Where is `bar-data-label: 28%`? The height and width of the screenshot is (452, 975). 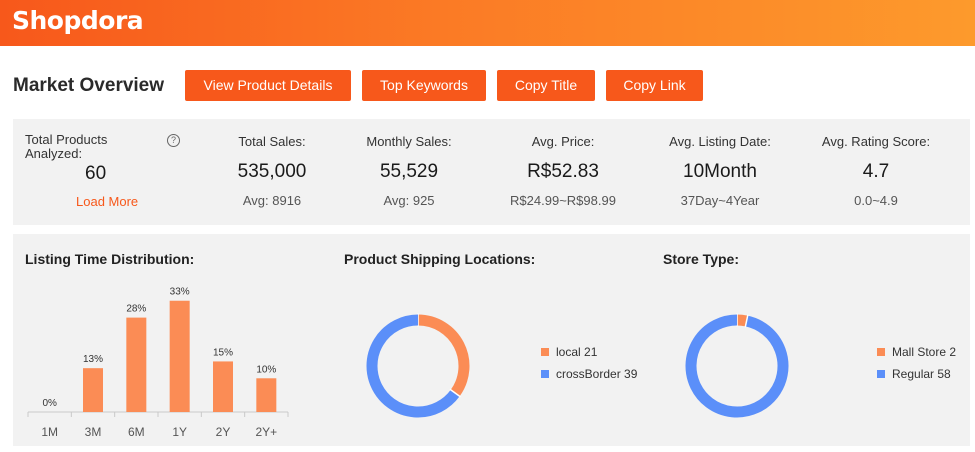
bar-data-label: 28% is located at coordinates (136, 309).